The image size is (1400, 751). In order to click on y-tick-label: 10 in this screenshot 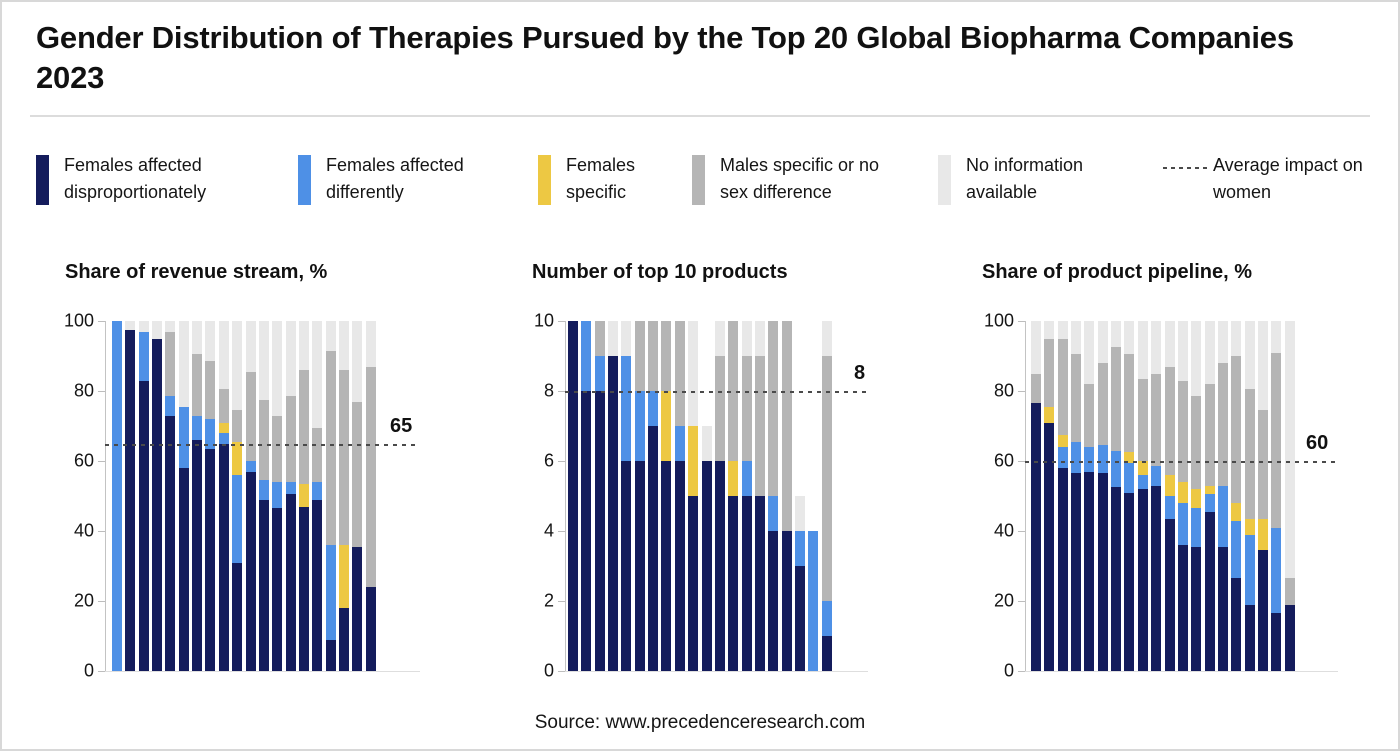, I will do `click(543, 320)`.